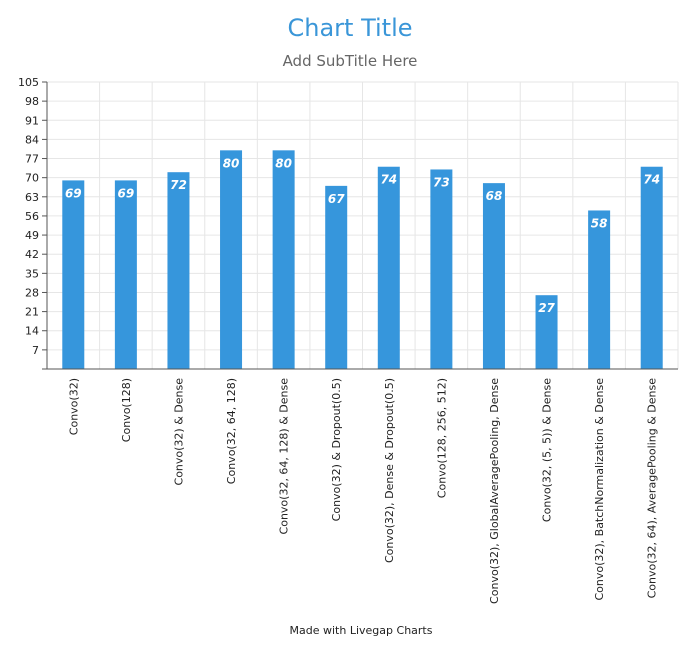 The image size is (700, 650). Describe the element at coordinates (32, 273) in the screenshot. I see `y-tick-label: 35` at that location.